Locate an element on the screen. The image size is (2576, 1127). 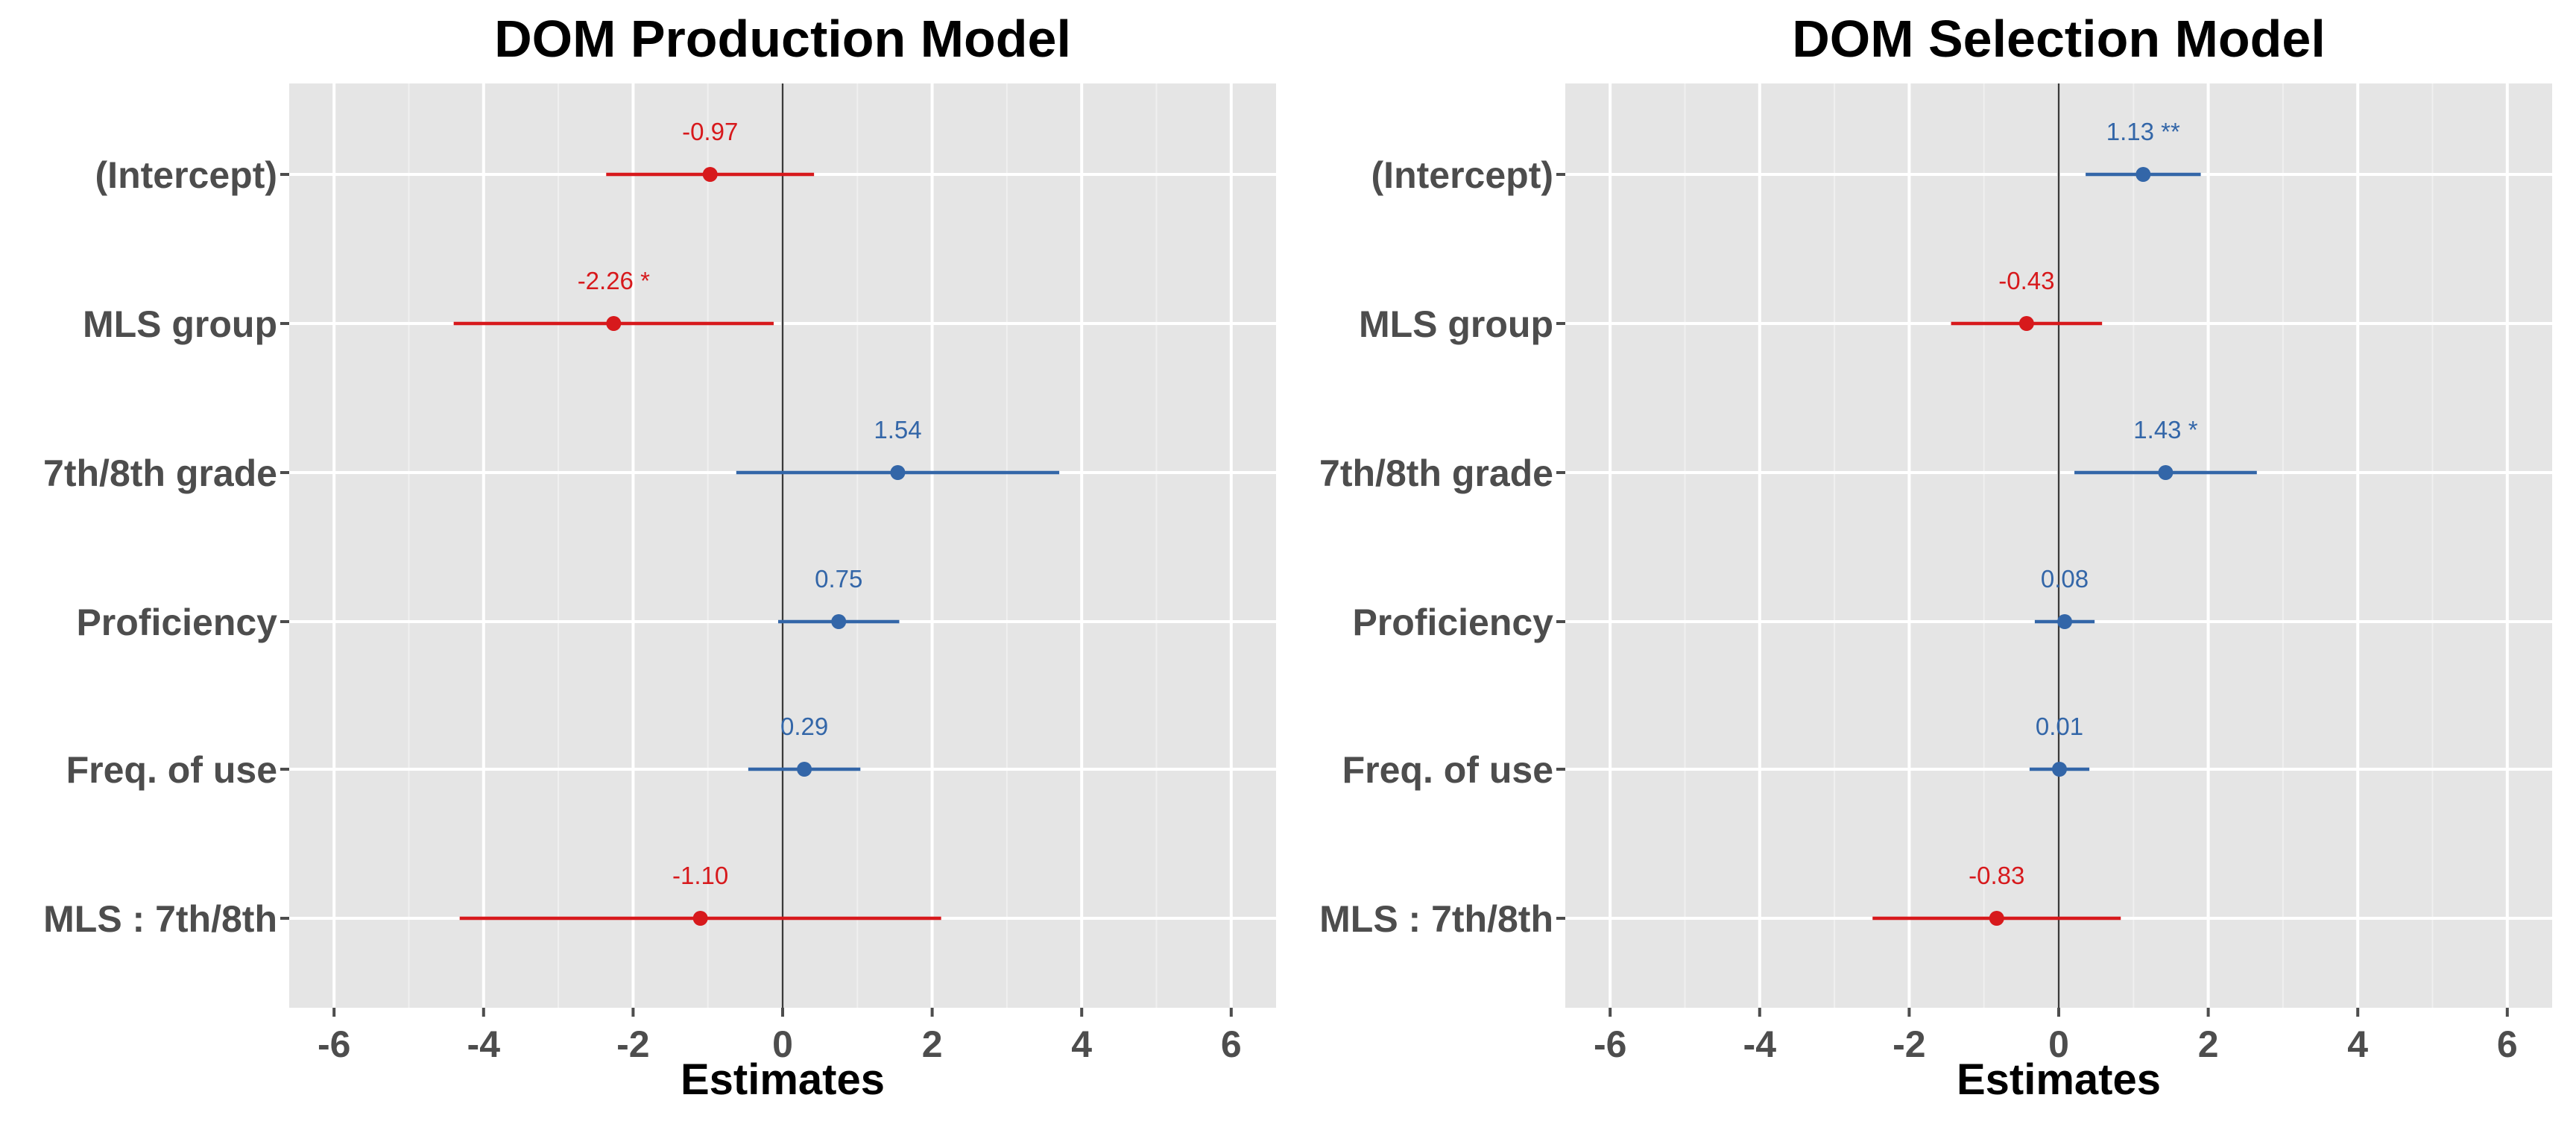
estimate-label: 1.43 * is located at coordinates (2165, 429).